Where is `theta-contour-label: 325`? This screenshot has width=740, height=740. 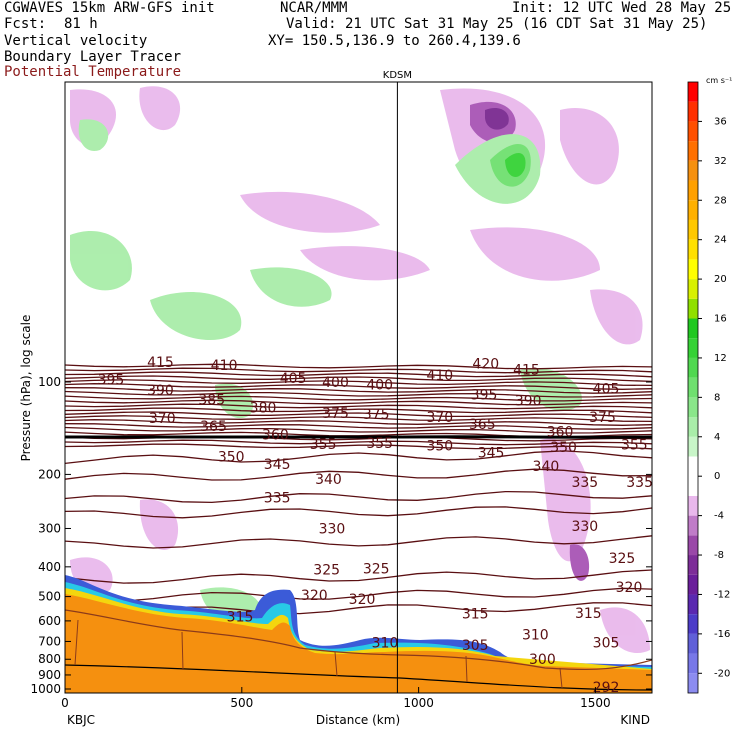
theta-contour-label: 325 is located at coordinates (376, 569).